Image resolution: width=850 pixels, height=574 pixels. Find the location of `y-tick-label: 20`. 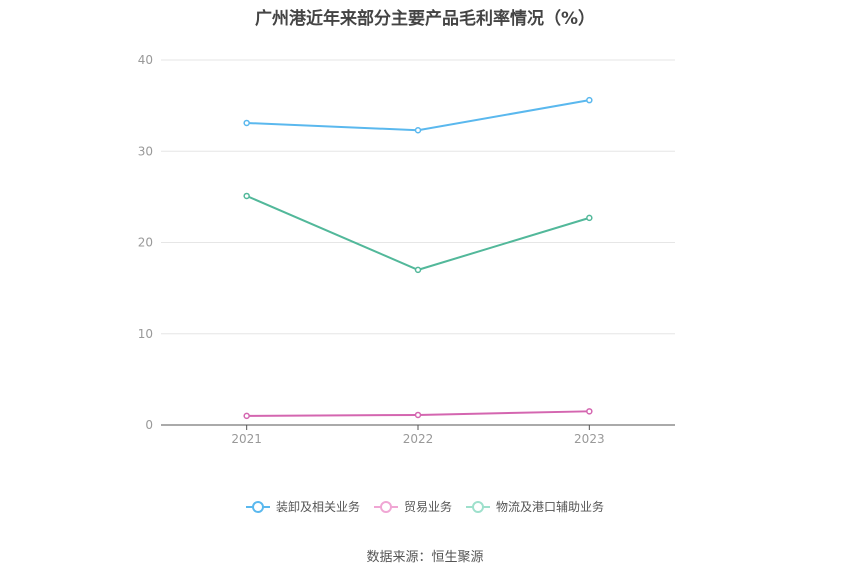

y-tick-label: 20 is located at coordinates (145, 243).